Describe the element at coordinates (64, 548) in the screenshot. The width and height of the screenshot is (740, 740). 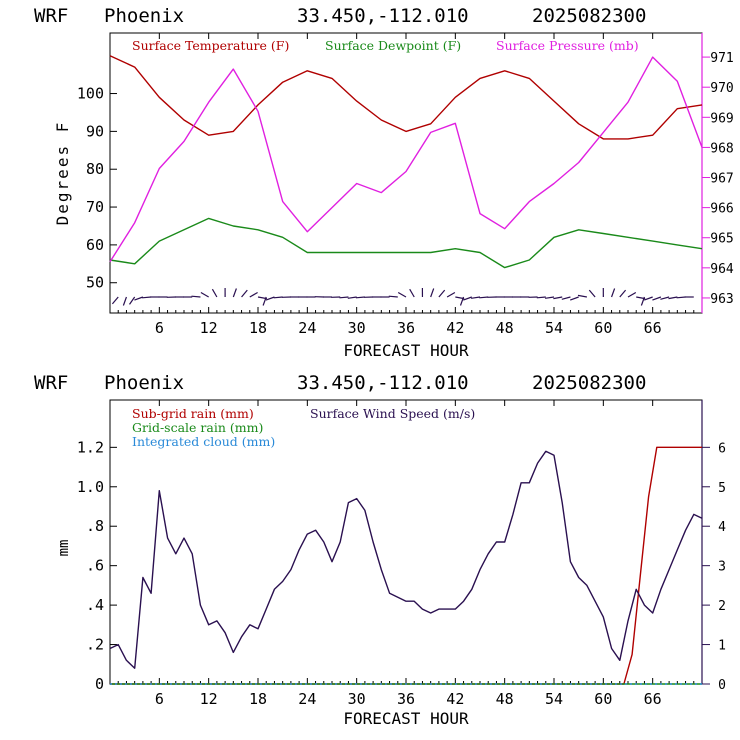
I see `y-axis-title-2: mm` at that location.